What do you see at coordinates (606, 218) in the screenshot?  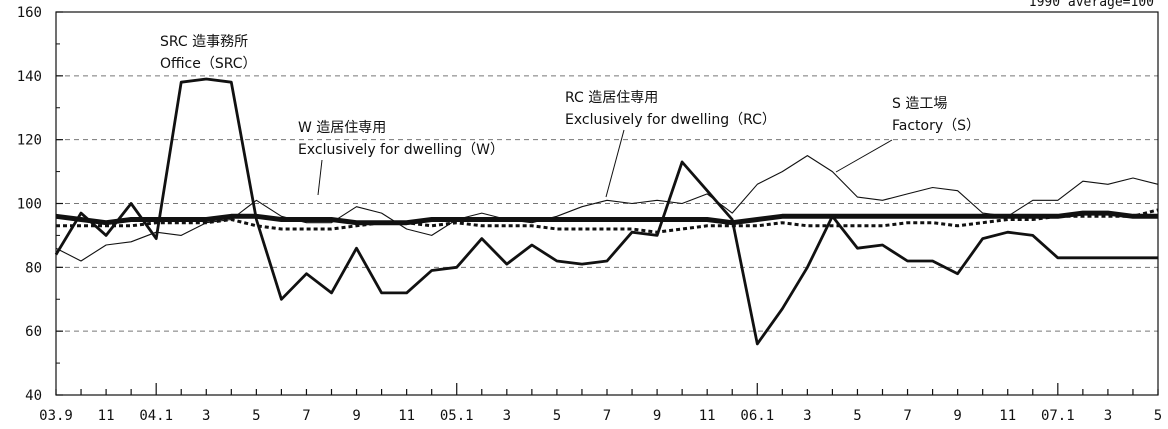 I see `series-line-wood` at bounding box center [606, 218].